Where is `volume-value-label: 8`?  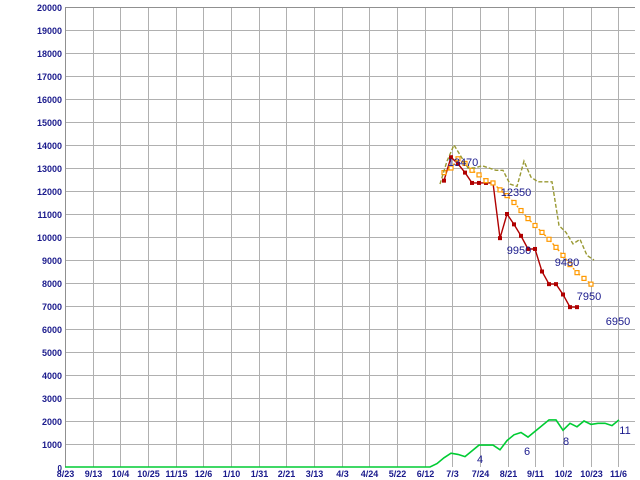
volume-value-label: 8 is located at coordinates (566, 442).